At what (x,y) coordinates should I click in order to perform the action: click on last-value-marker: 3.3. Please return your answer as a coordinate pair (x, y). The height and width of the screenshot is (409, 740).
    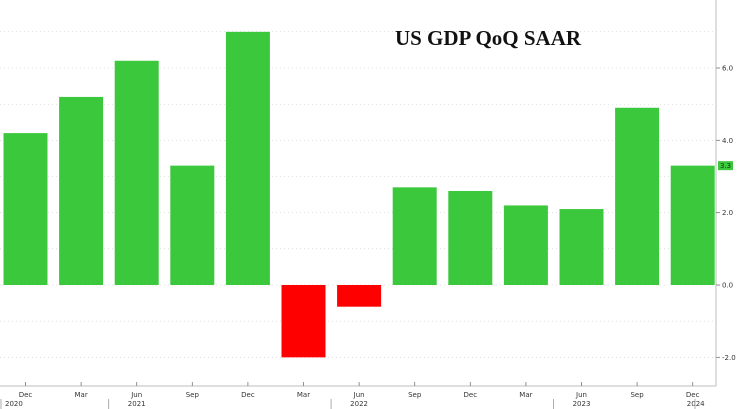
    Looking at the image, I should click on (725, 166).